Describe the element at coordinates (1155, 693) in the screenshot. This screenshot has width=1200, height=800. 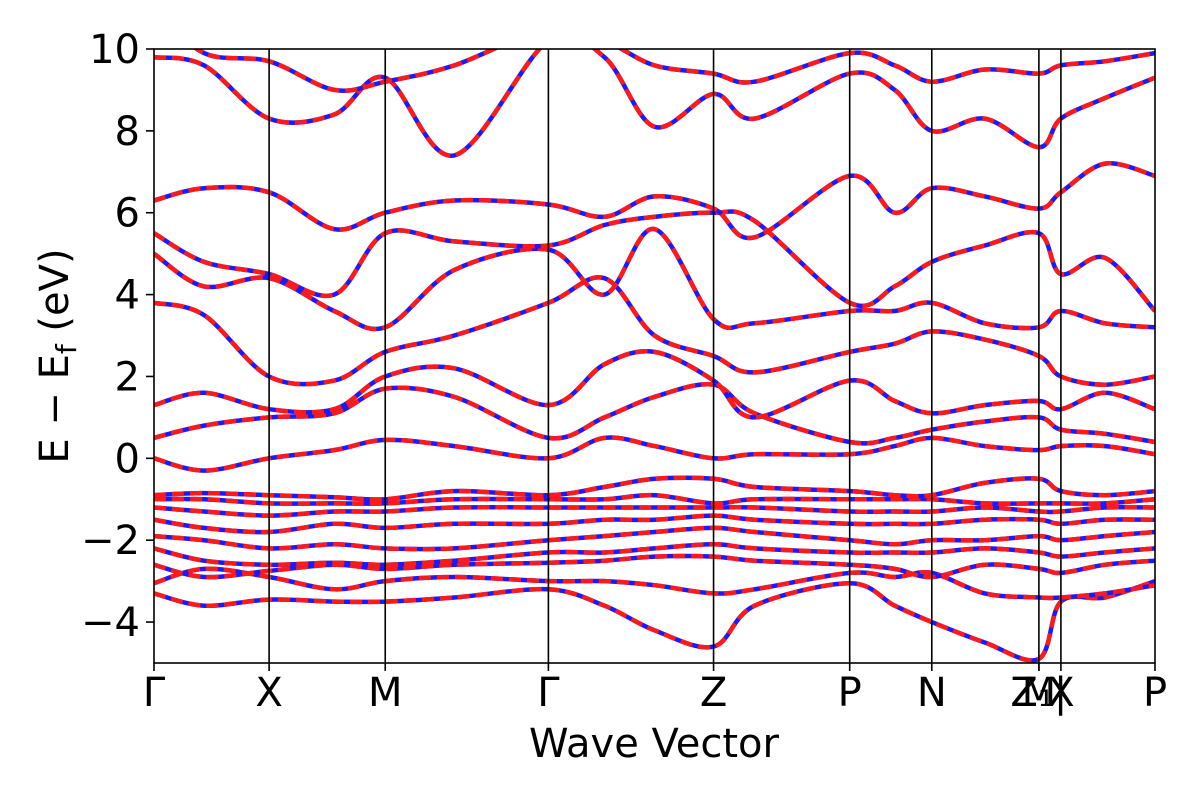
I see `x-tick-label-9: P` at that location.